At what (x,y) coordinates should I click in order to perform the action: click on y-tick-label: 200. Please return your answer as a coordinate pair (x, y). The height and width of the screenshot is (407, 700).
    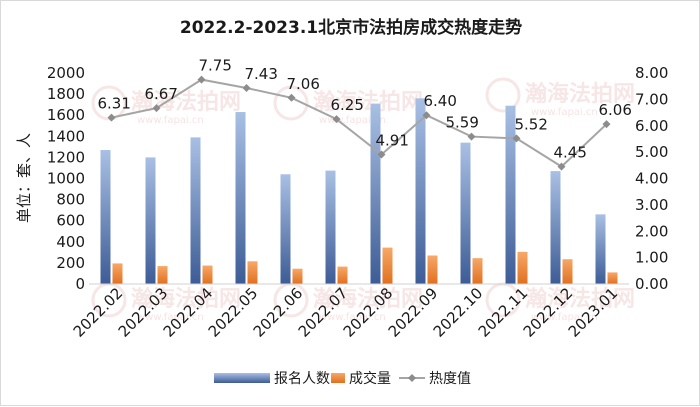
    Looking at the image, I should click on (70, 263).